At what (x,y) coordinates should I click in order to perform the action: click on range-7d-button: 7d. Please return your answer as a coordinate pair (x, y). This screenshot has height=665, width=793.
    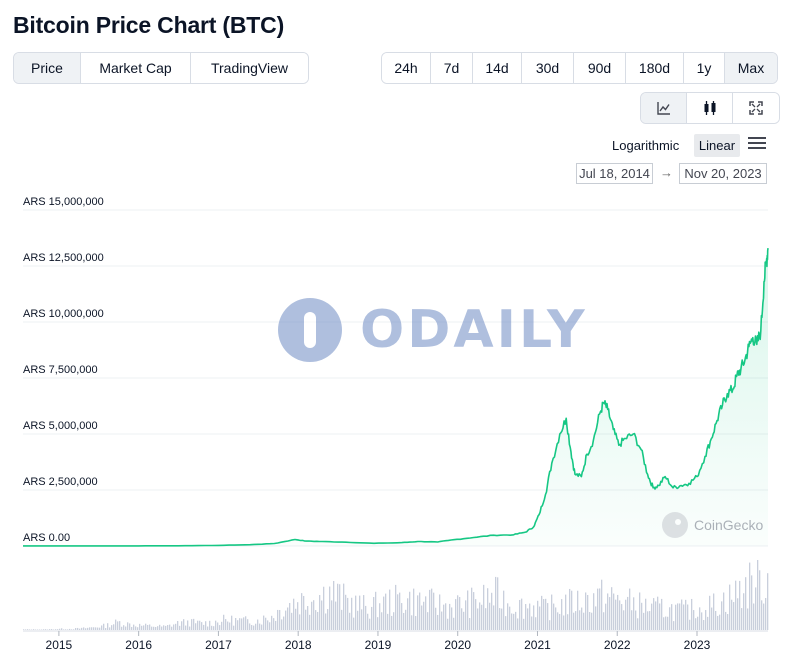
    Looking at the image, I should click on (452, 68).